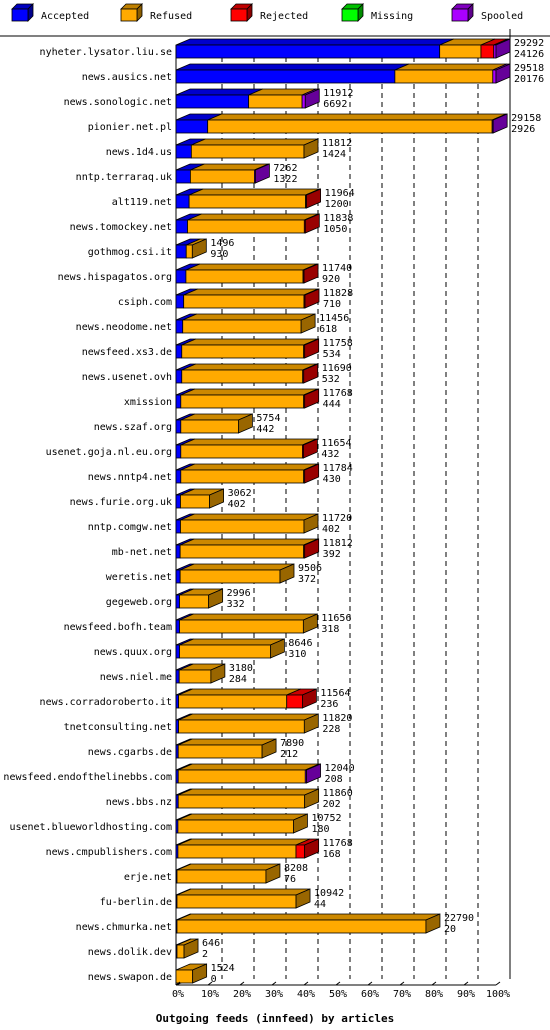  What do you see at coordinates (450, 929) in the screenshot?
I see `bar-accepted-label: 20` at bounding box center [450, 929].